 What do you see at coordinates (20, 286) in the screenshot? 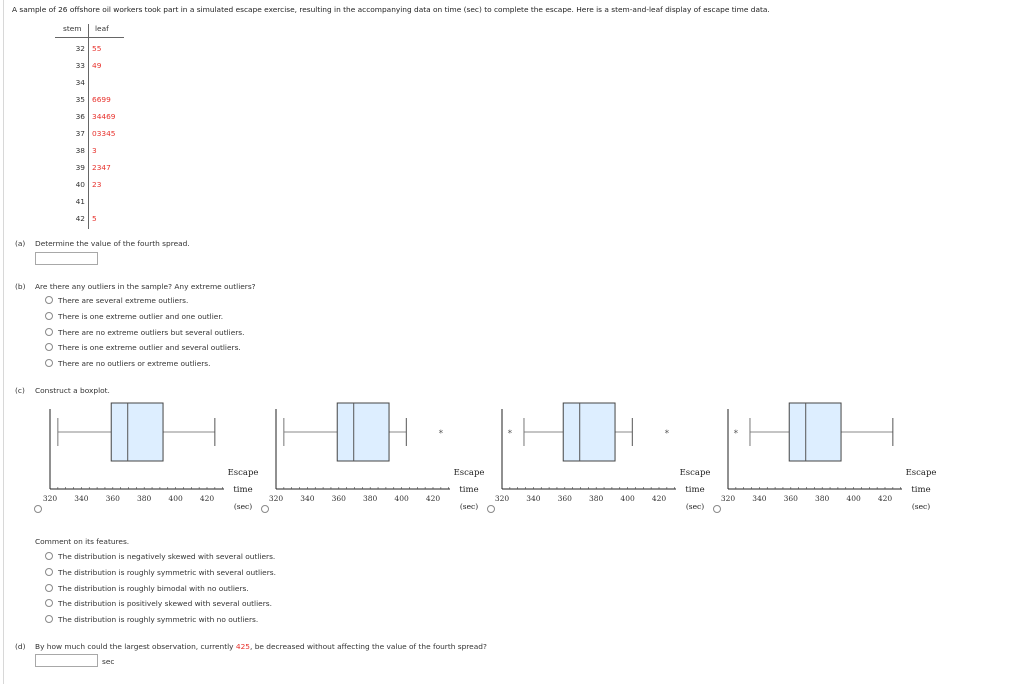
I see `part-b-label: (b)` at bounding box center [20, 286].